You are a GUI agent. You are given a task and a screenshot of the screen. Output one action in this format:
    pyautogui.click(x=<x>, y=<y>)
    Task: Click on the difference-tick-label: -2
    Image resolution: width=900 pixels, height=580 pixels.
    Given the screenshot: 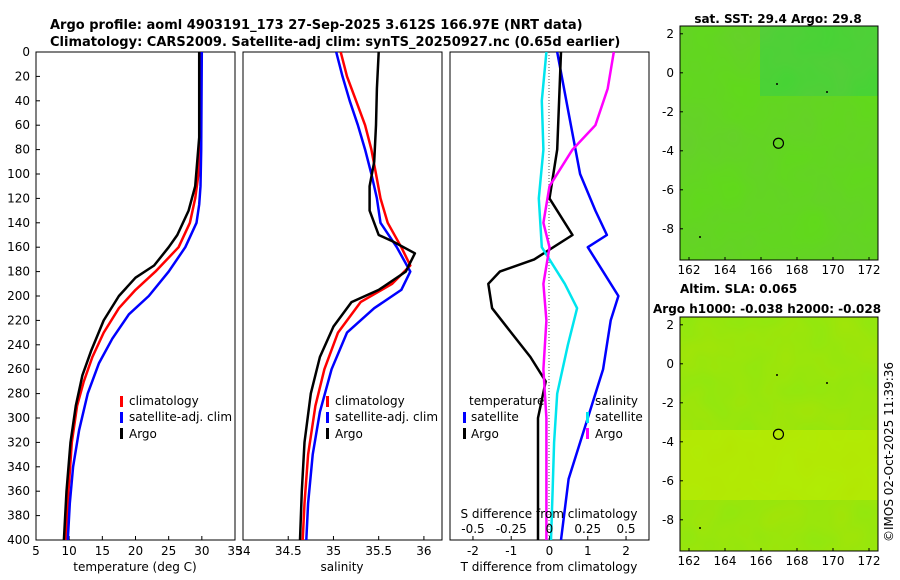 What is the action you would take?
    pyautogui.click(x=473, y=551)
    